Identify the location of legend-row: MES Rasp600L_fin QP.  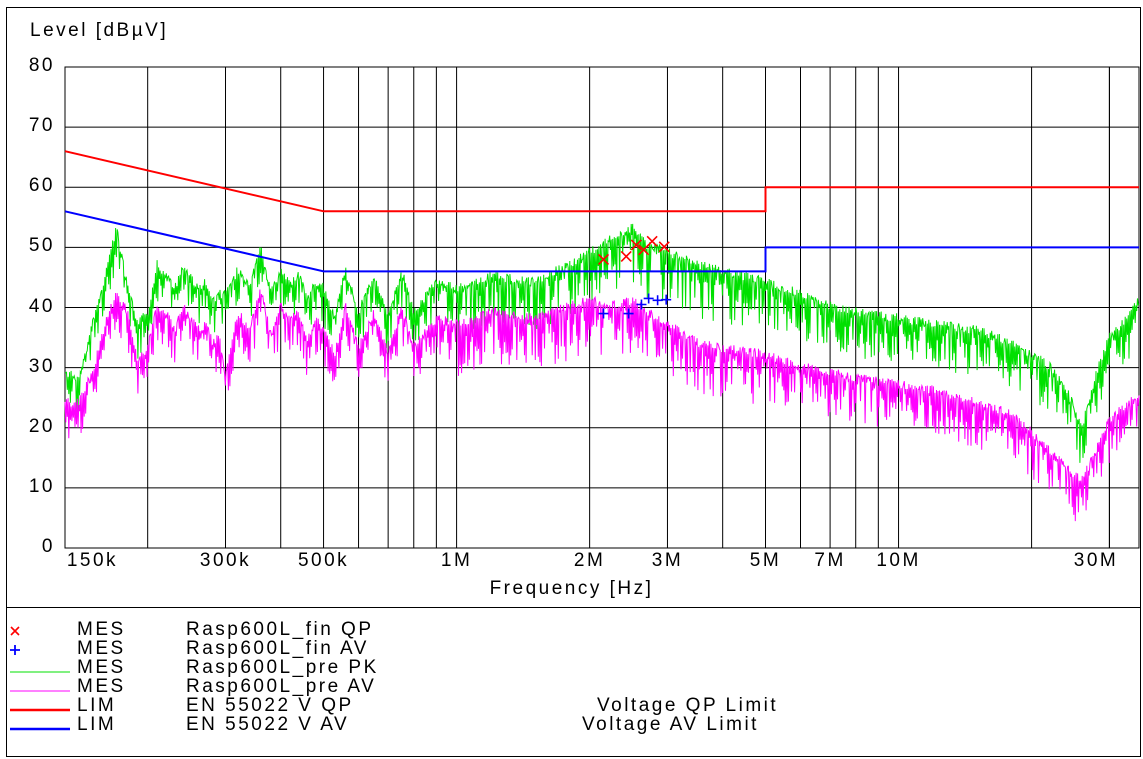
(571, 630).